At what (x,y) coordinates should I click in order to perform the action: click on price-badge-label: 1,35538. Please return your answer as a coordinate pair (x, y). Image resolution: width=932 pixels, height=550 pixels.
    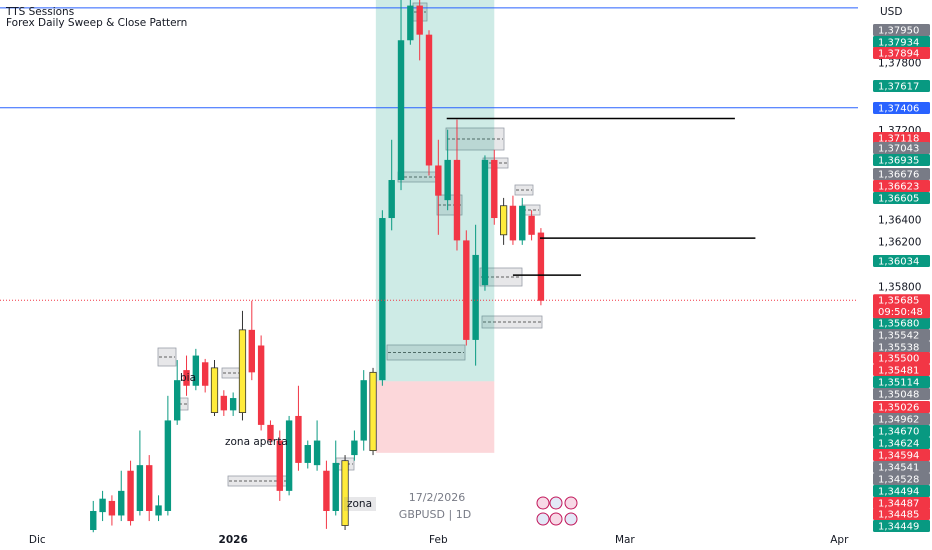
    Looking at the image, I should click on (898, 348).